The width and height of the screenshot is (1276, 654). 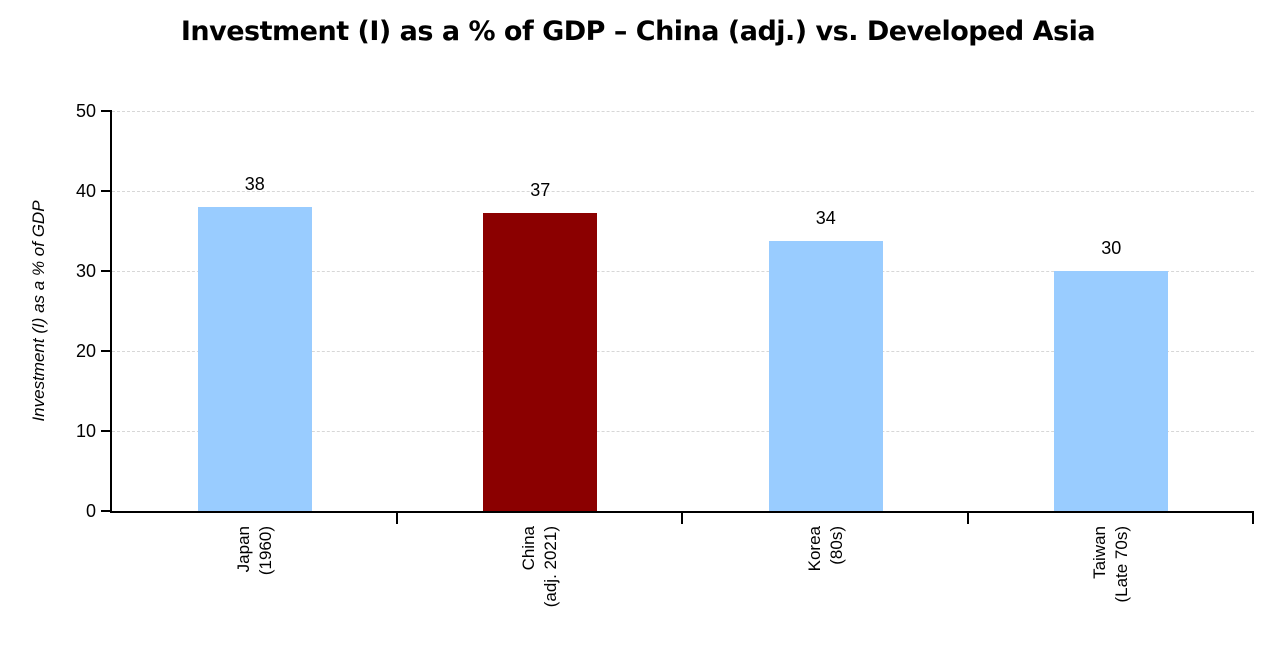 I want to click on bar-value-label: 30, so click(x=1111, y=248).